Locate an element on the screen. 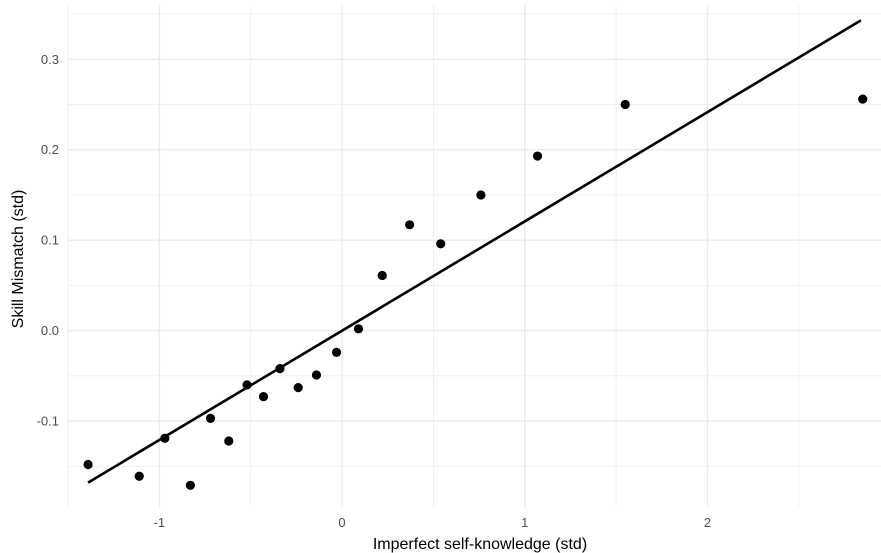 This screenshot has width=881, height=553. x-tick-label: 0 is located at coordinates (341, 522).